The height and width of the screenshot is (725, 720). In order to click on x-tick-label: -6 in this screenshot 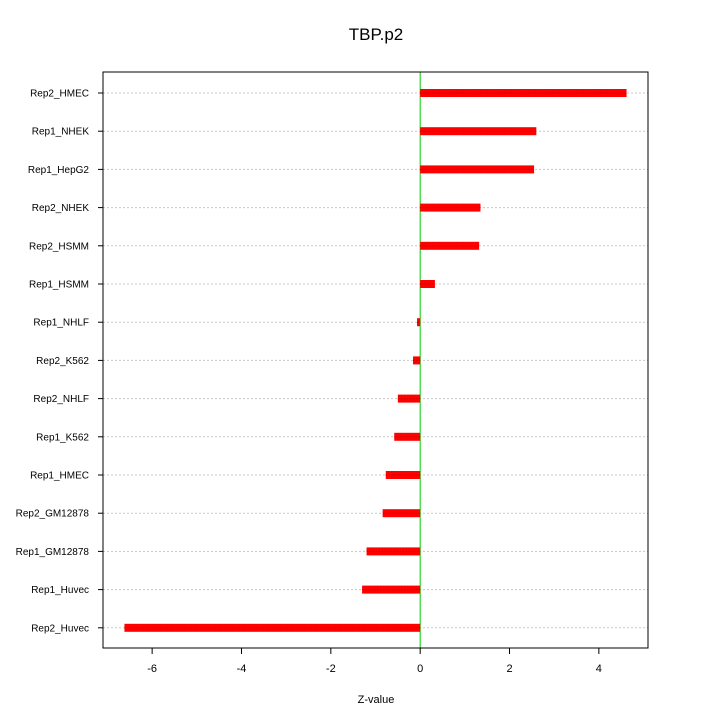, I will do `click(152, 669)`.